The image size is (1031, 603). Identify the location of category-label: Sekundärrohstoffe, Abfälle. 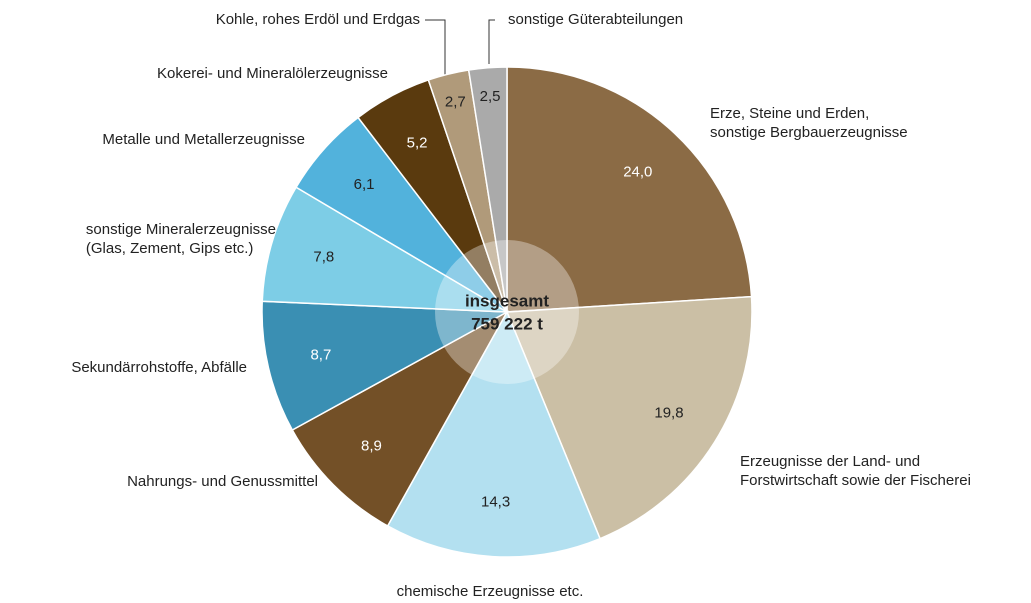
(159, 367).